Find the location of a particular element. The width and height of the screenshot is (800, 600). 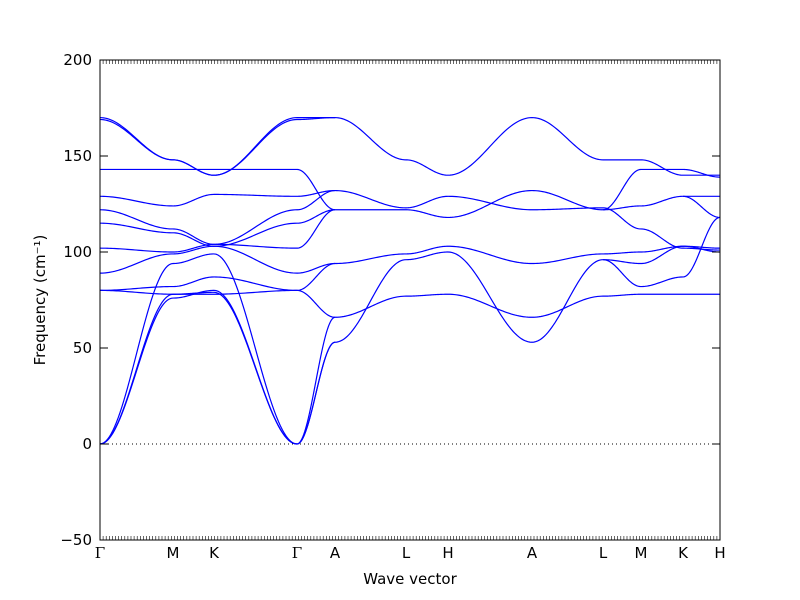

y-tick-label: −50 is located at coordinates (76, 540).